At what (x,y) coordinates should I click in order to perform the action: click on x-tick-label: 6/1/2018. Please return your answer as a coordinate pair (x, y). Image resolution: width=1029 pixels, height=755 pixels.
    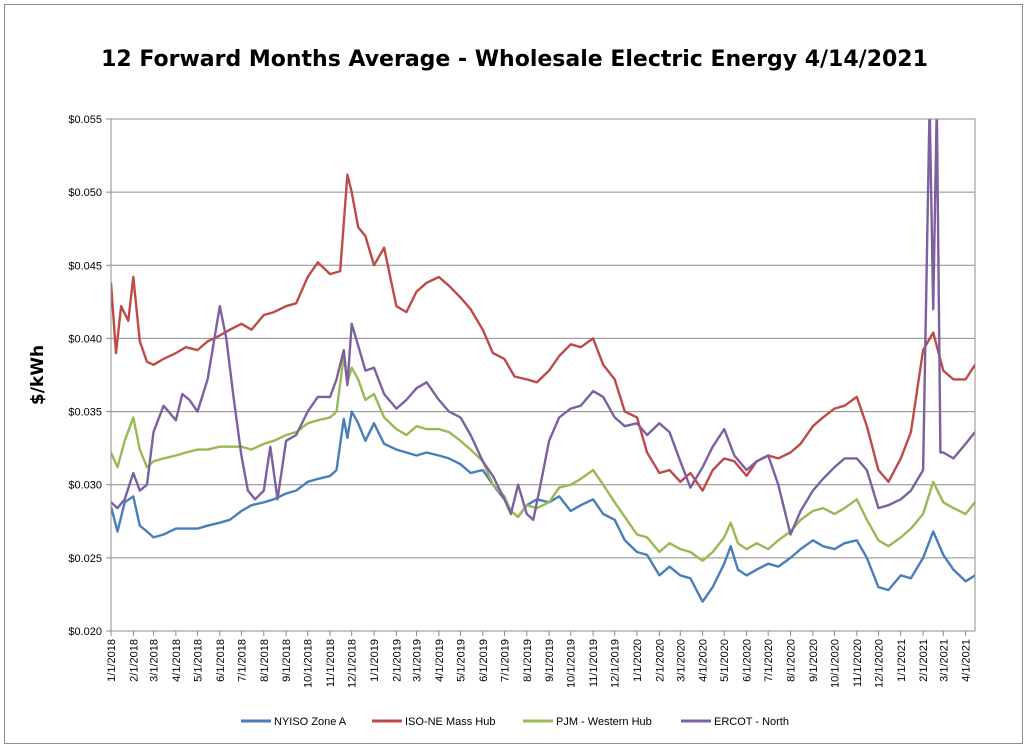
    Looking at the image, I should click on (221, 660).